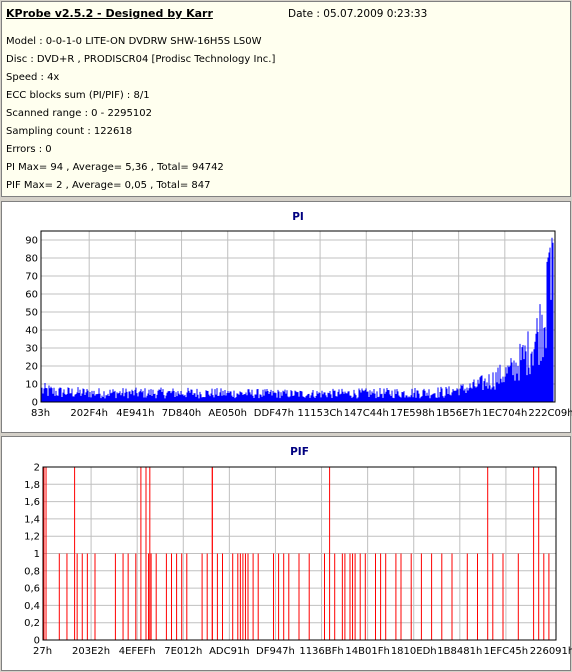  I want to click on pif-x-tick-label: 1810EDh, so click(414, 651).